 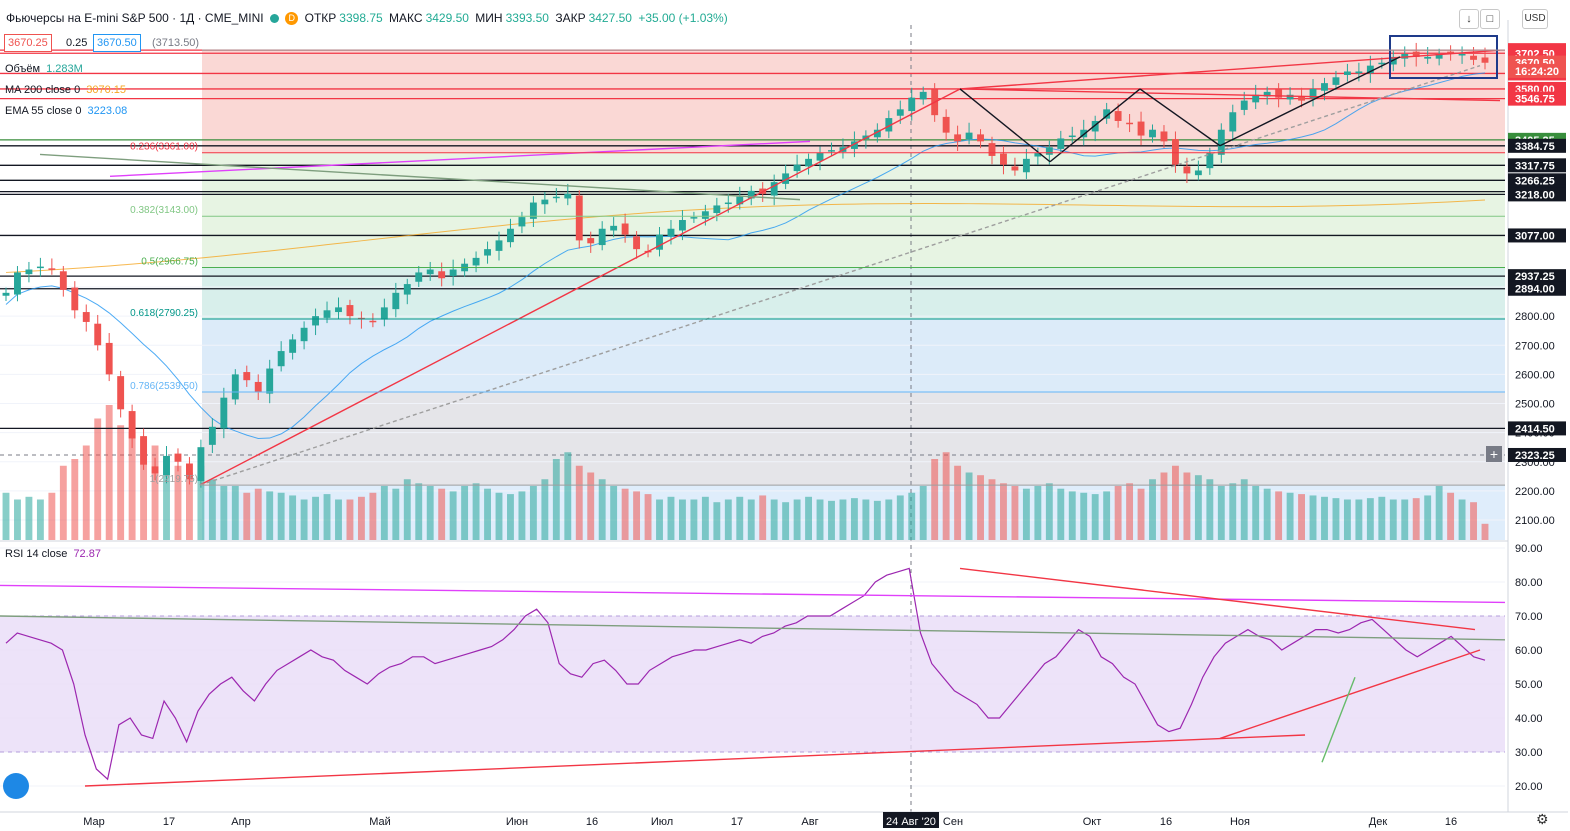 I want to click on time-tick-label: Сен, so click(x=953, y=822).